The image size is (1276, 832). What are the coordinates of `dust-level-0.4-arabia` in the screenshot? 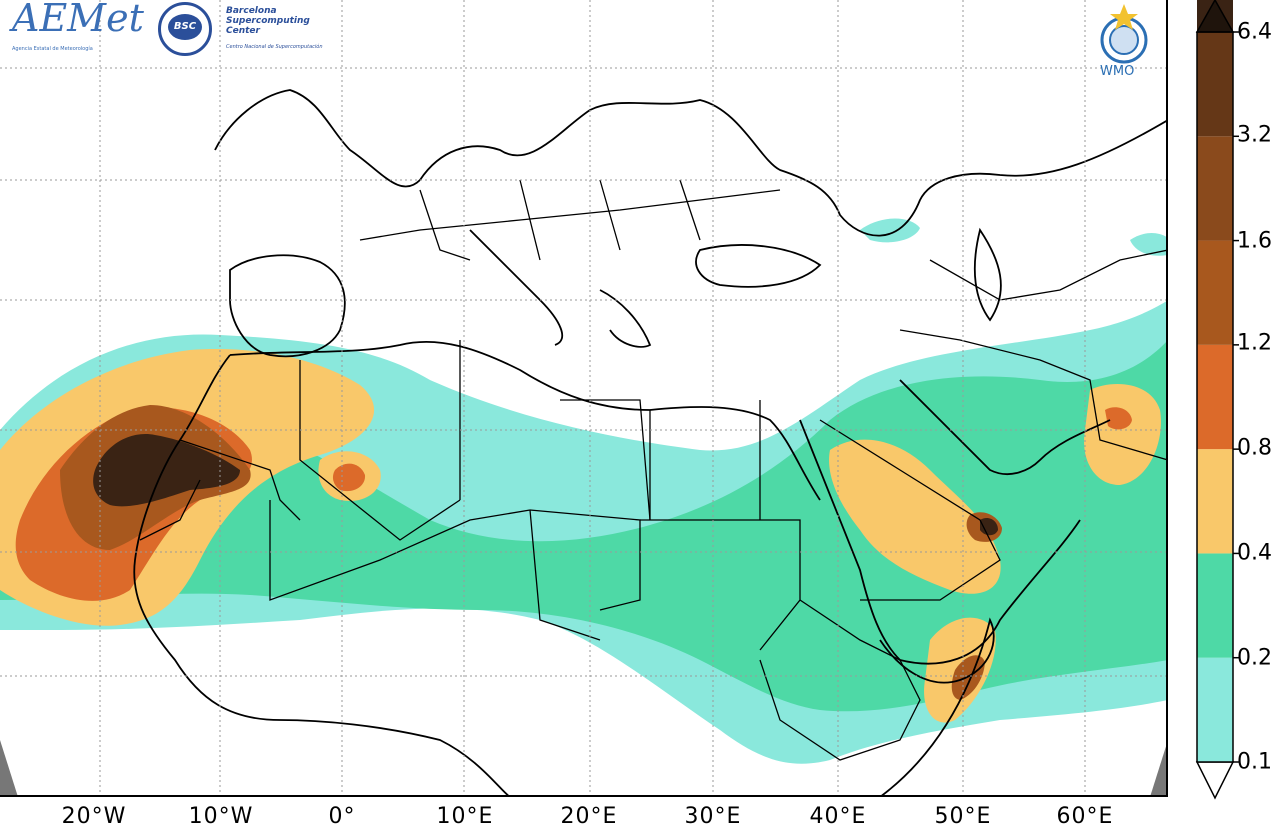 It's located at (915, 516).